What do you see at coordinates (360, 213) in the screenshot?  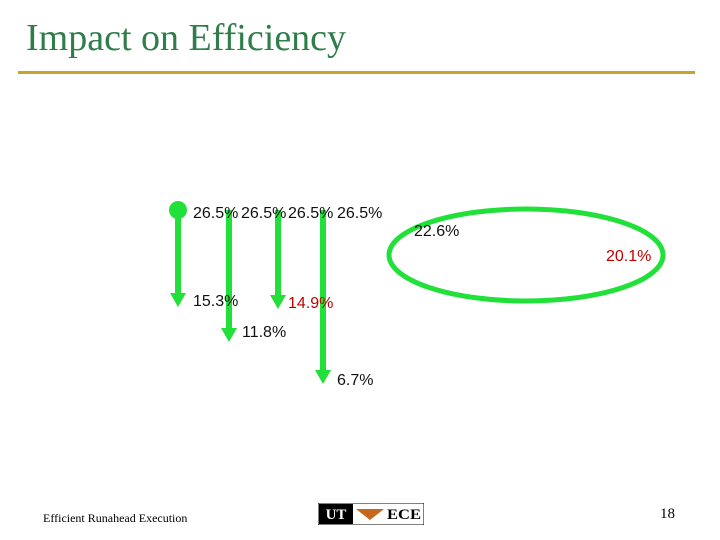 I see `baseline-label-4: 26.5%` at bounding box center [360, 213].